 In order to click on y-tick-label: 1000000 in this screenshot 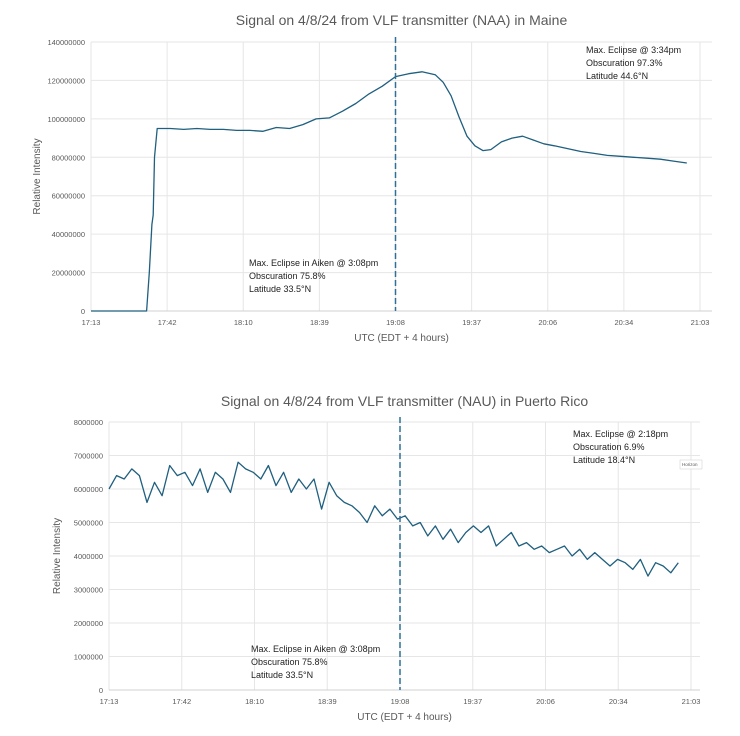, I will do `click(88, 657)`.